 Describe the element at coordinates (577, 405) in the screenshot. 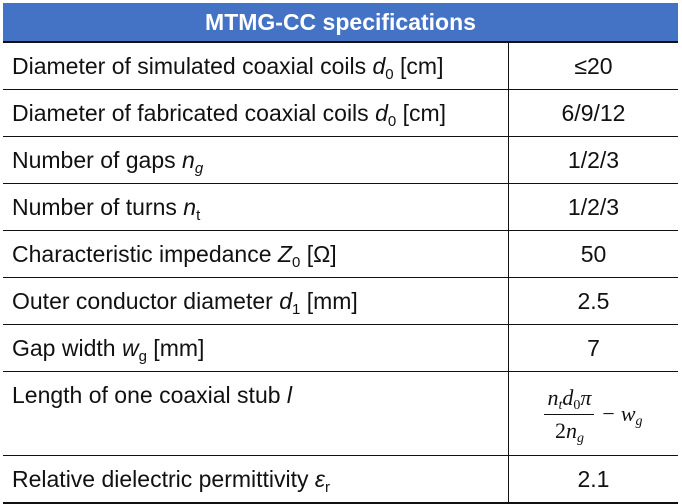

I see `formula-d-sub: 0` at that location.